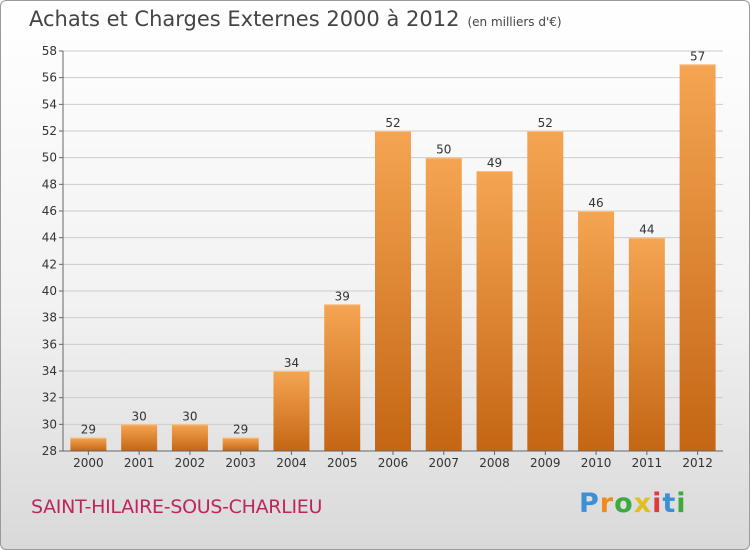 The height and width of the screenshot is (550, 750). I want to click on data-label: 50, so click(443, 150).